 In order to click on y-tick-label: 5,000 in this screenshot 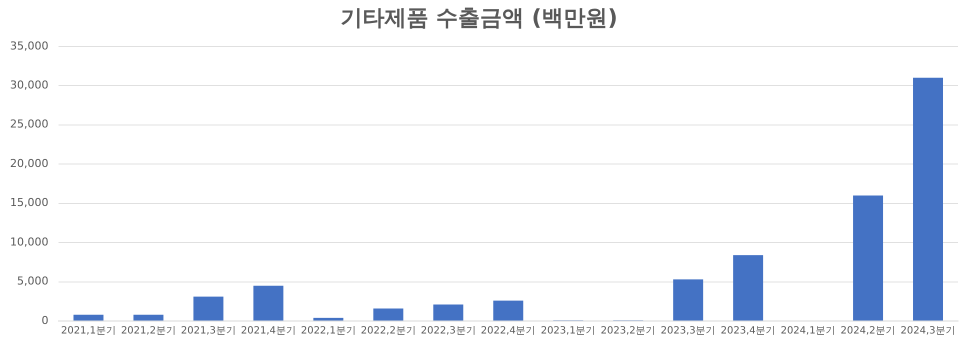, I will do `click(32, 281)`.